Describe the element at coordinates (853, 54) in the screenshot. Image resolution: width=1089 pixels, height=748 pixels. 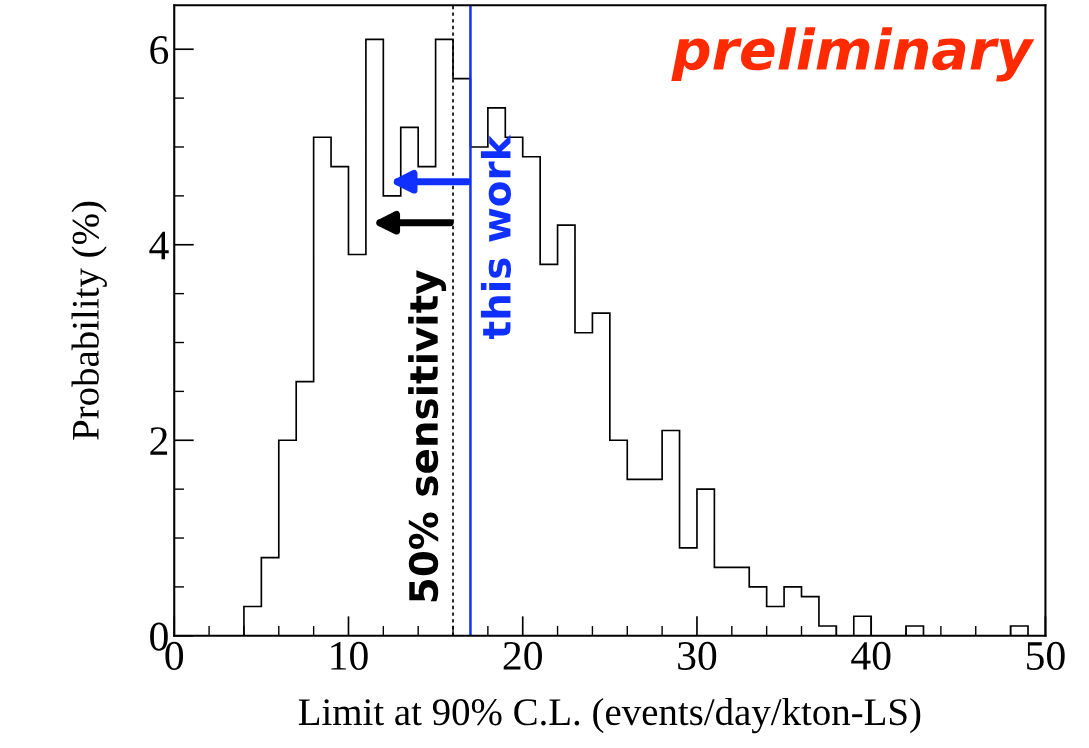
I see `annotation: preliminary` at that location.